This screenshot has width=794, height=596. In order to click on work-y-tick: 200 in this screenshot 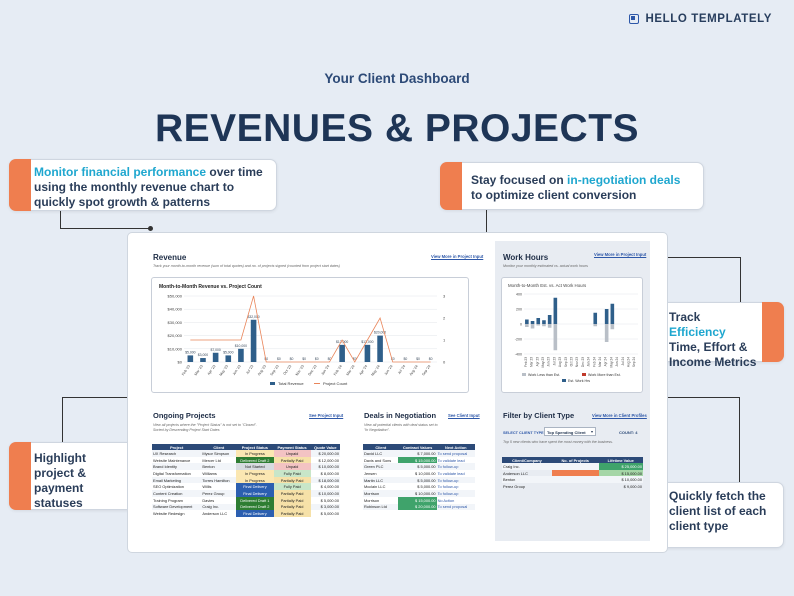, I will do `click(519, 309)`.